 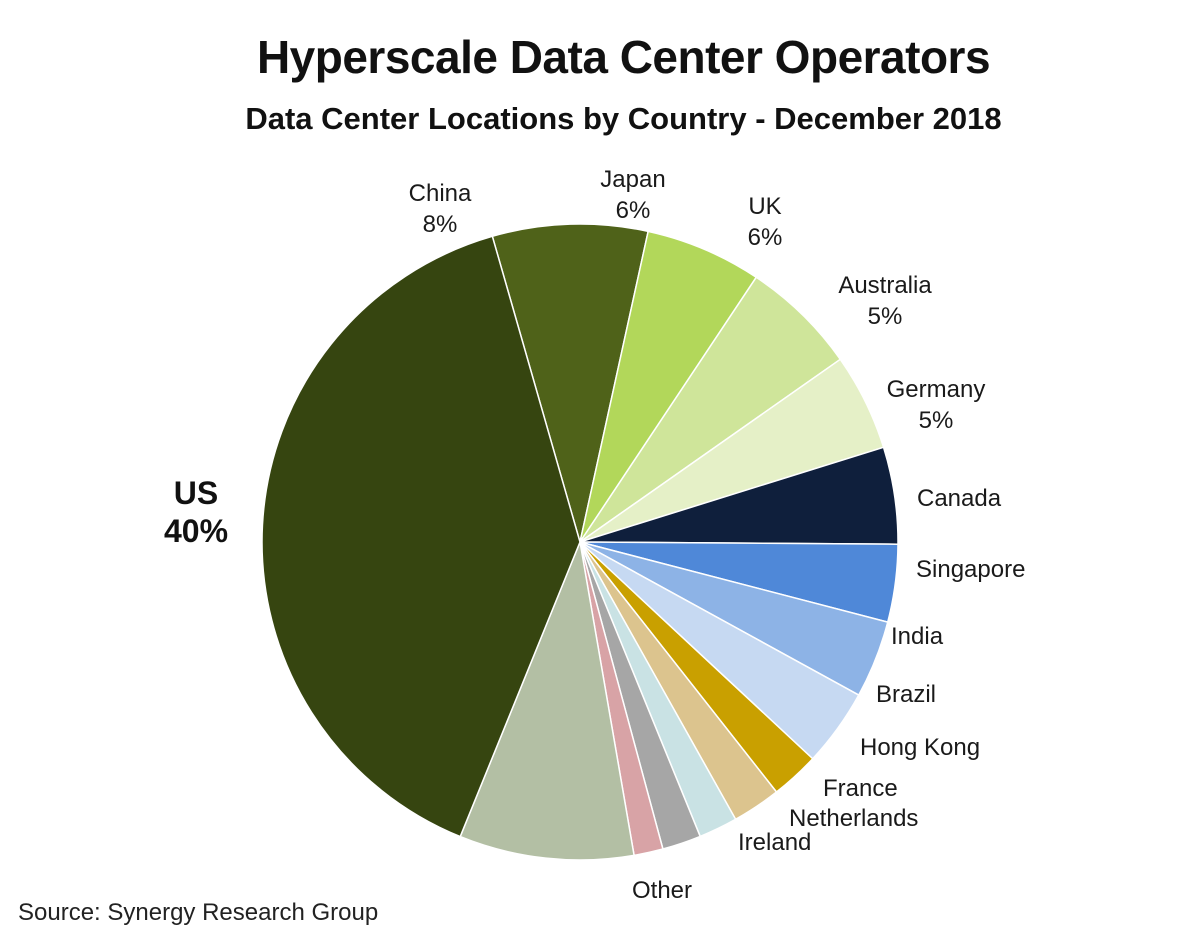 What do you see at coordinates (765, 222) in the screenshot?
I see `slice-label-uk: UK 6%` at bounding box center [765, 222].